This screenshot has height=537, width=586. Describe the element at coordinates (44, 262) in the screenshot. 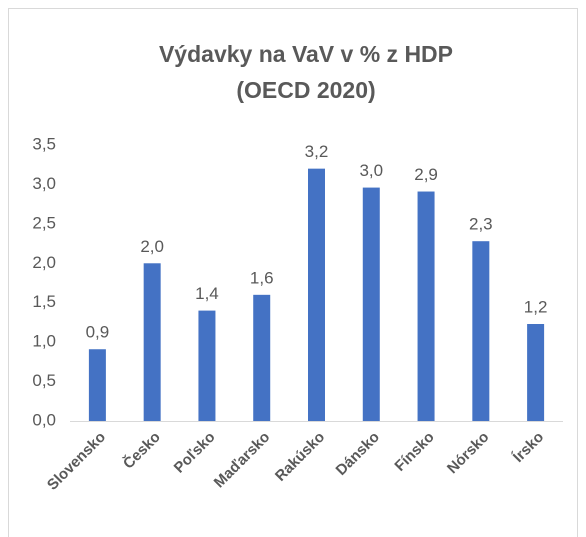

I see `y-tick-label: 2,0` at that location.